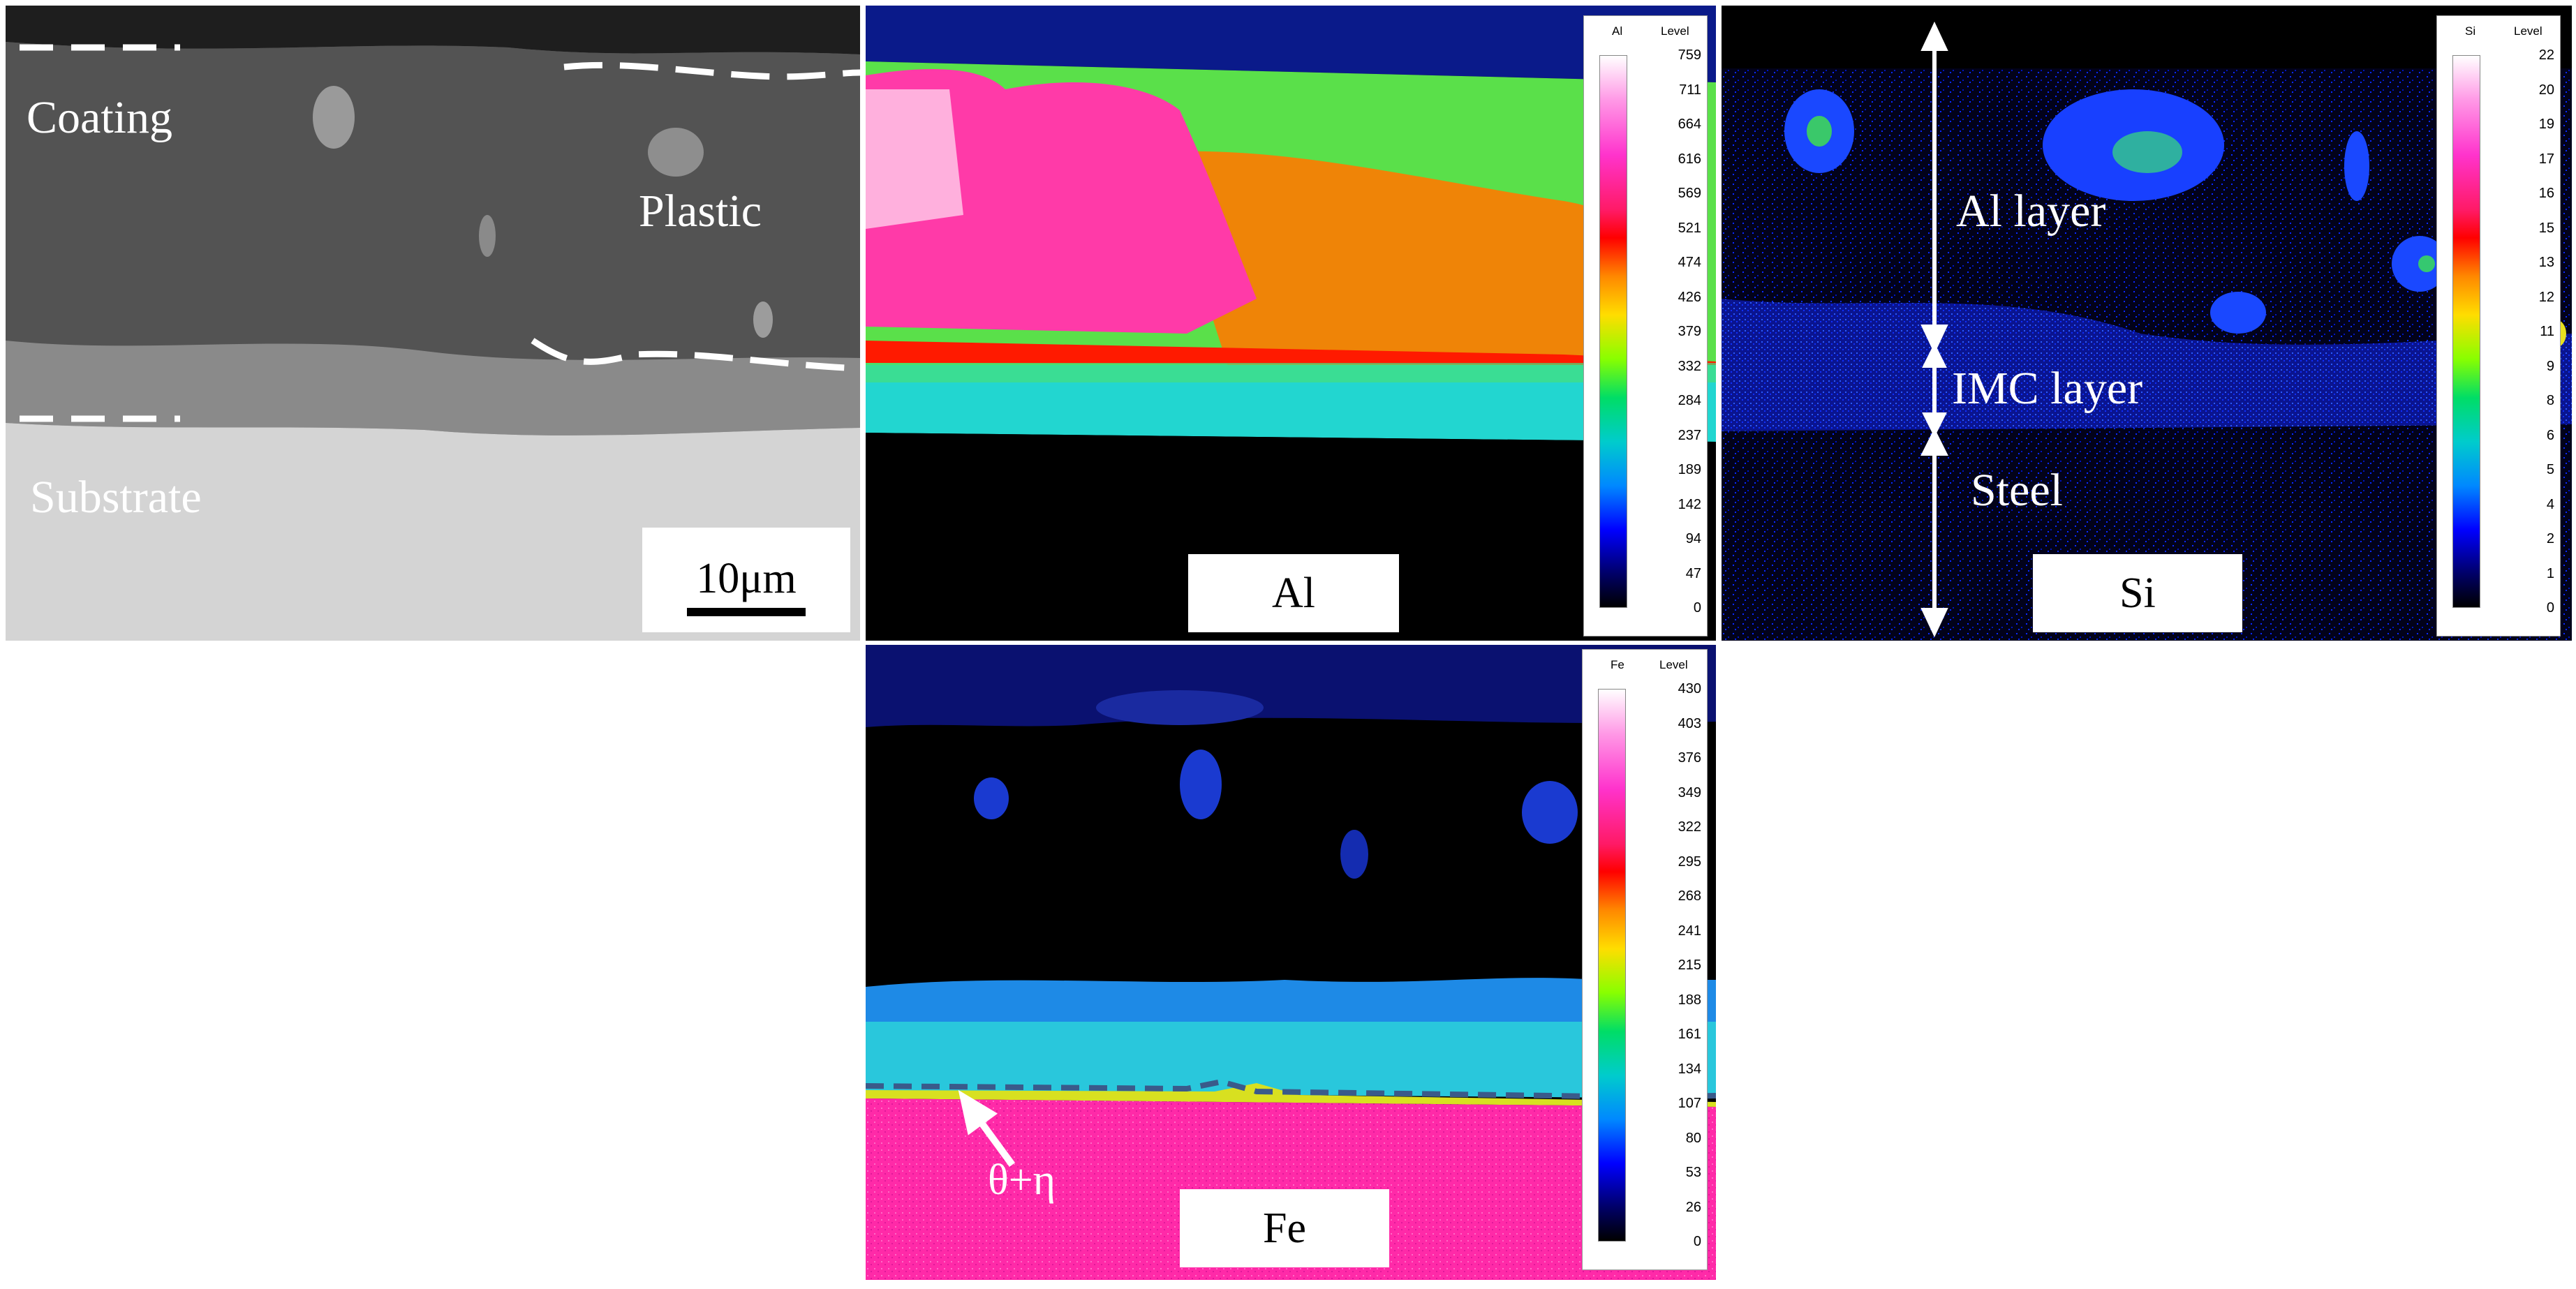 The image size is (2576, 1289). Describe the element at coordinates (2017, 491) in the screenshot. I see `steel-label: Steel` at that location.